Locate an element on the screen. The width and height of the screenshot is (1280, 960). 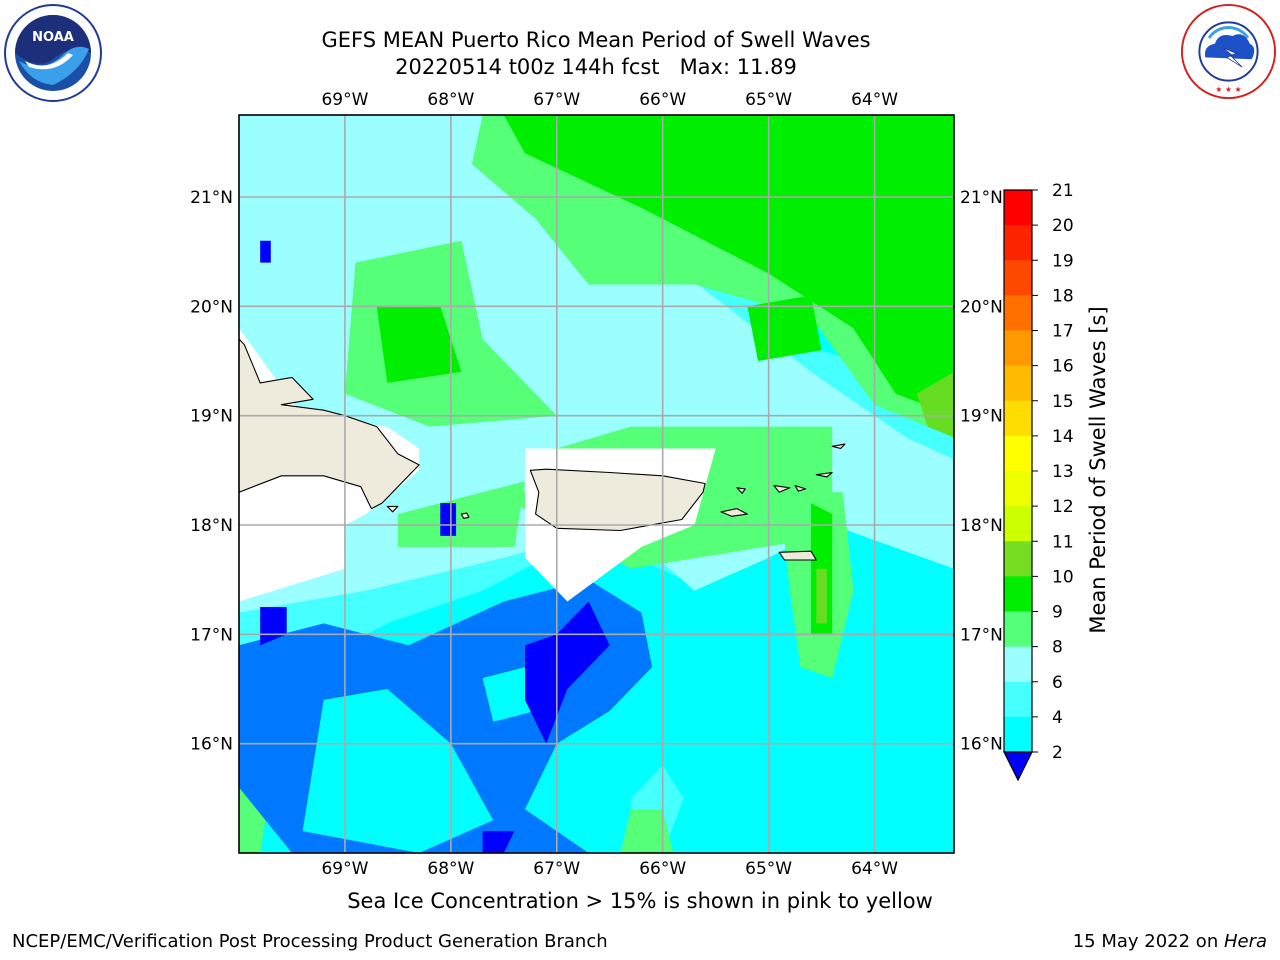
field-11-12-west is located at coordinates (419, 344).